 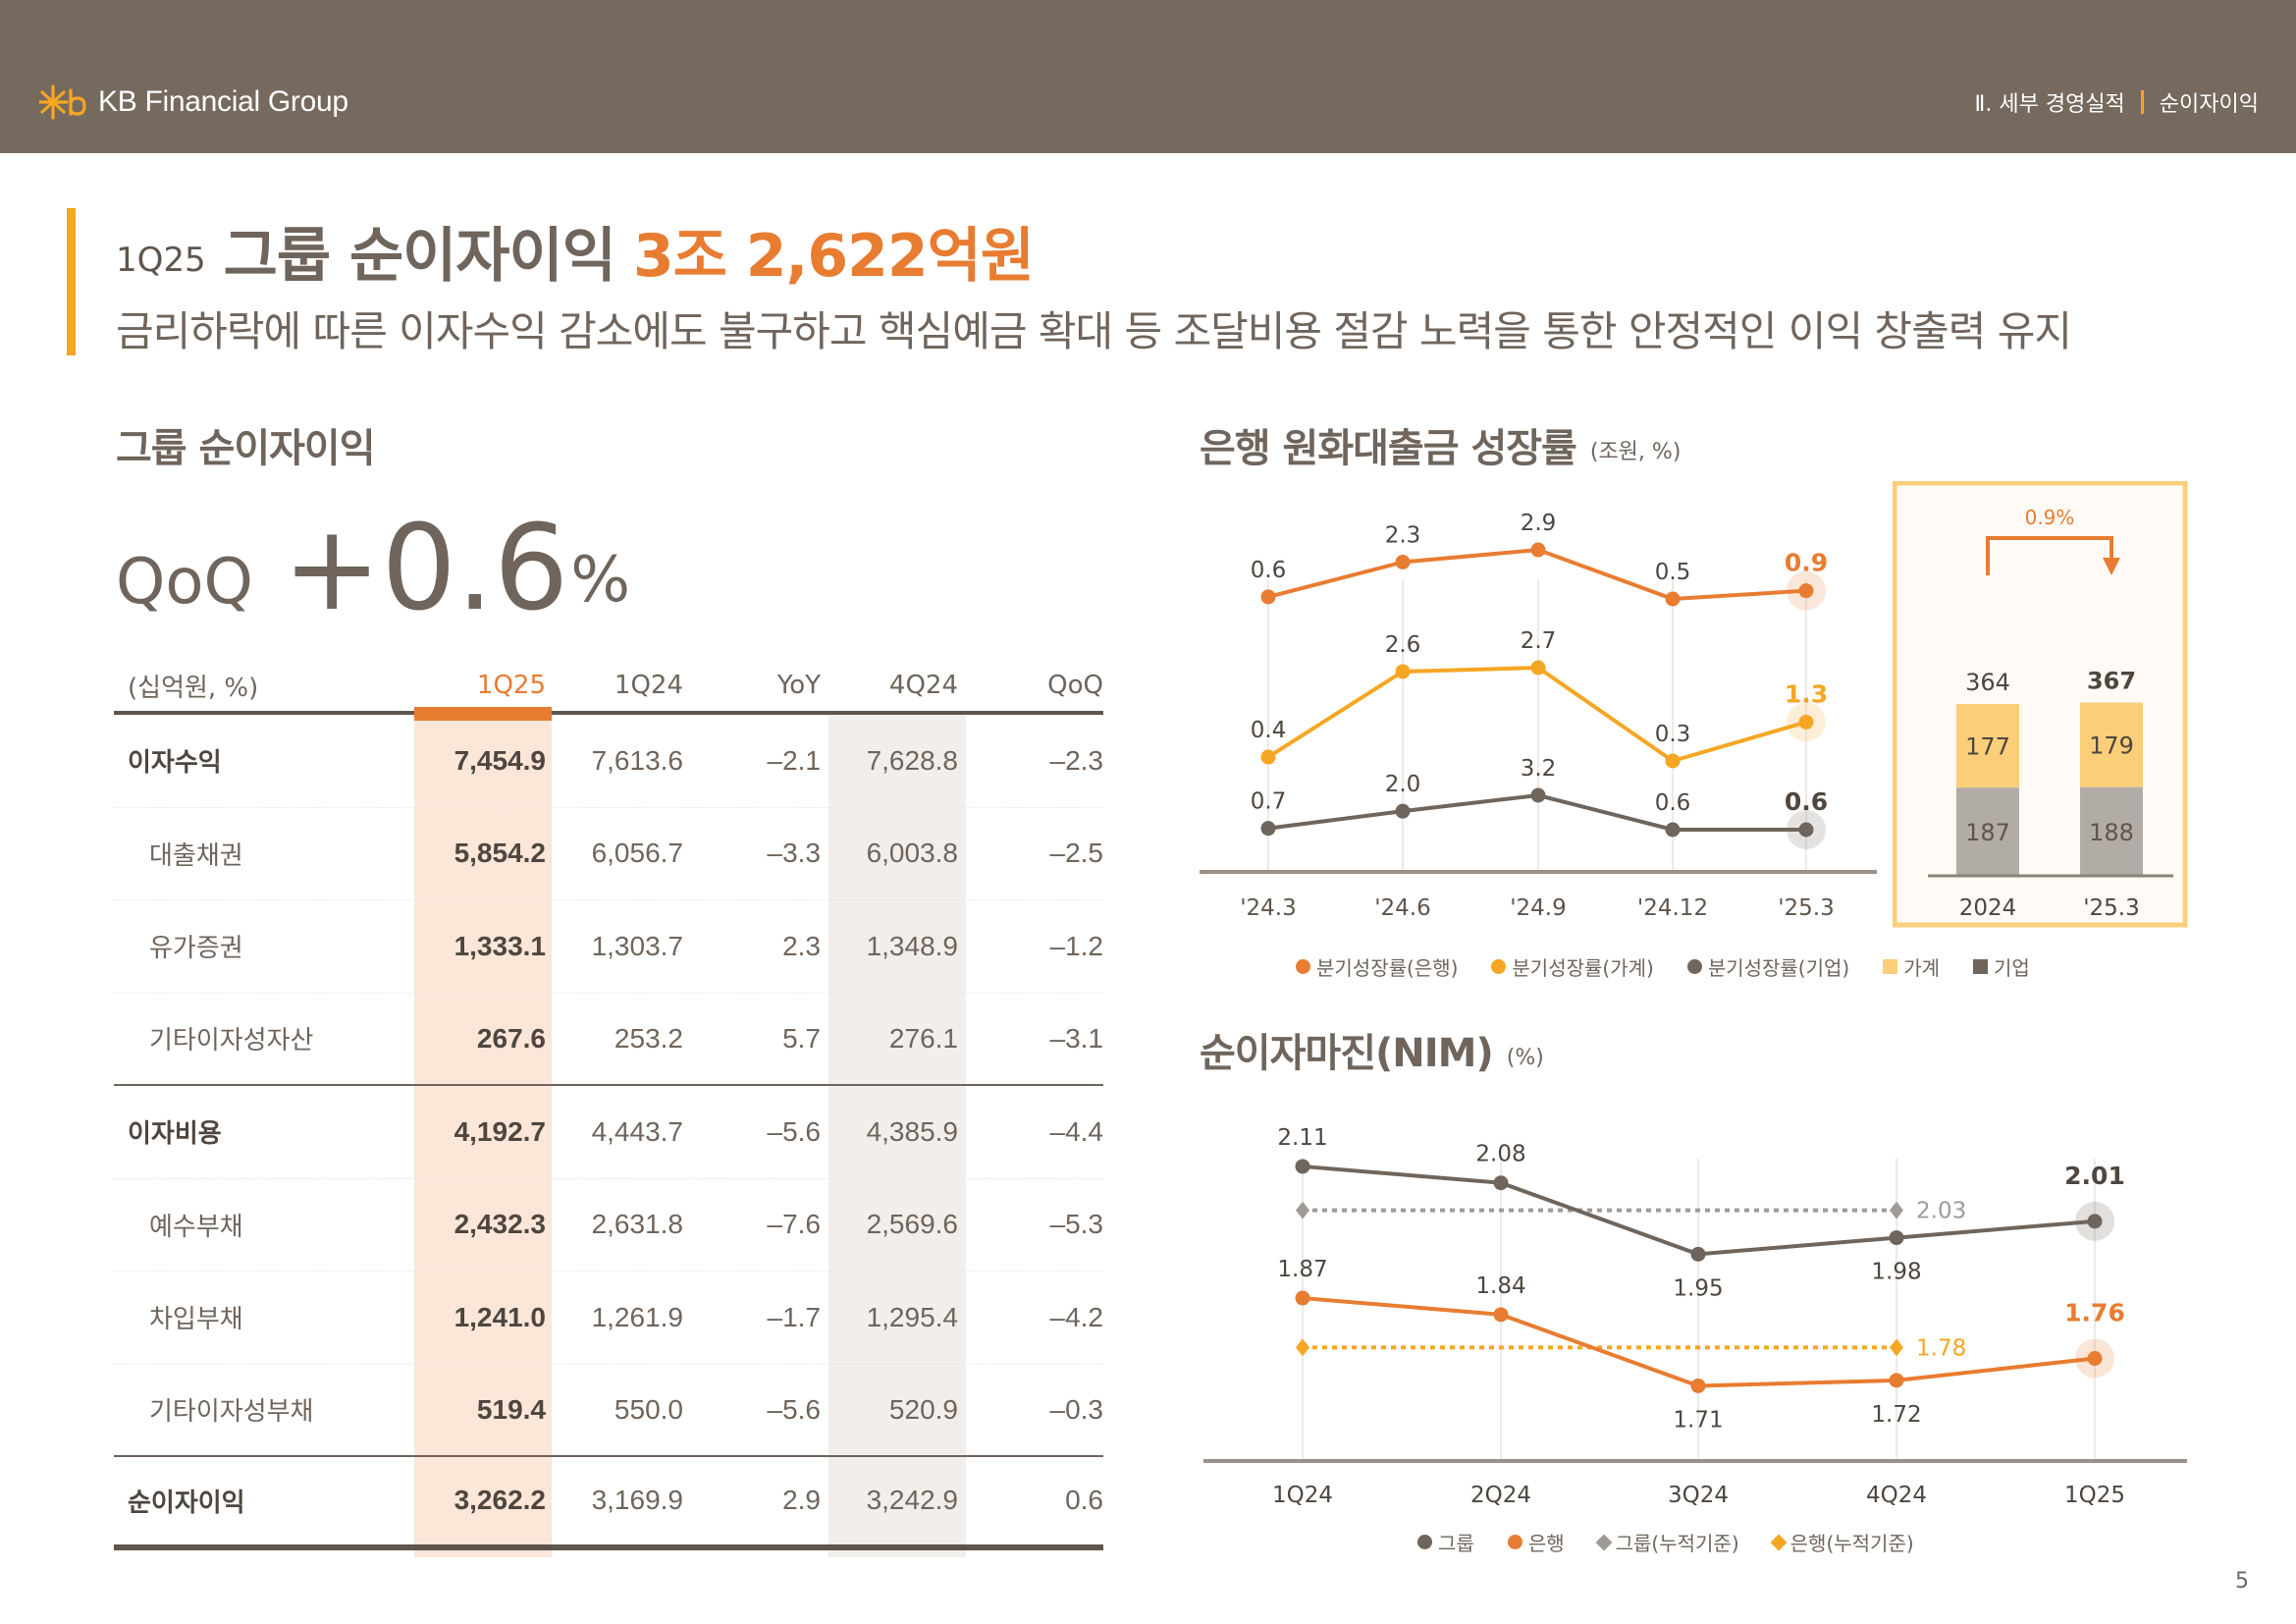 I want to click on cell-yoy: 5.7, so click(x=801, y=1038).